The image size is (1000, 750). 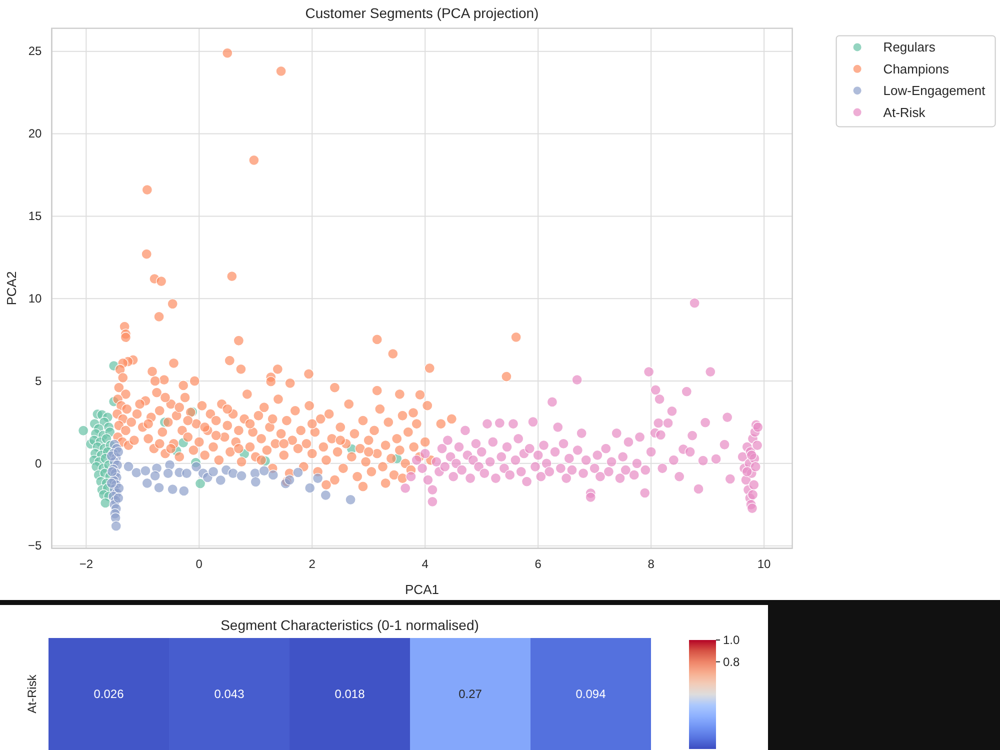 What do you see at coordinates (909, 47) in the screenshot?
I see `legend-label: Regulars` at bounding box center [909, 47].